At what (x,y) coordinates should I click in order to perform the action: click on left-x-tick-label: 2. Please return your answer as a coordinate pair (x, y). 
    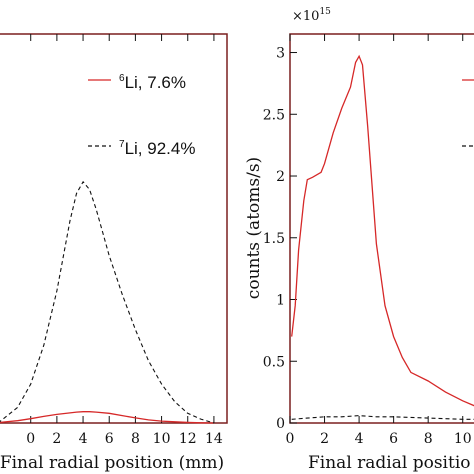
    Looking at the image, I should click on (56, 439).